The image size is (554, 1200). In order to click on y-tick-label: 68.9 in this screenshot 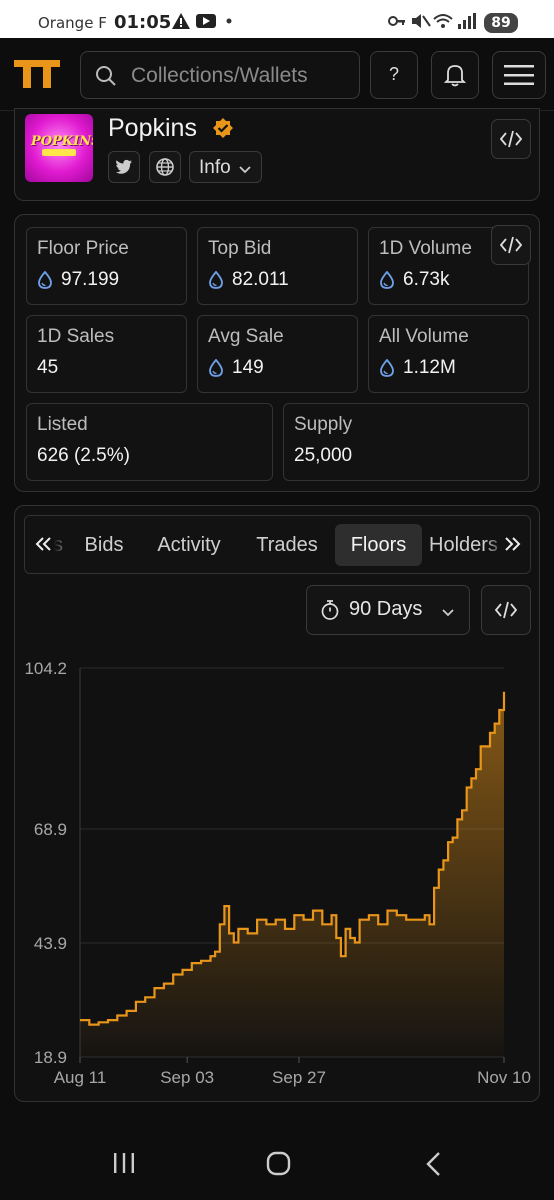, I will do `click(50, 829)`.